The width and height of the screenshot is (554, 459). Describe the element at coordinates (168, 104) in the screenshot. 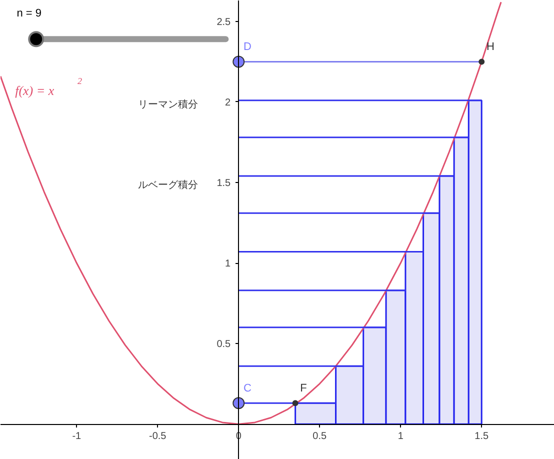

I see `annotation: リーマン積分` at that location.